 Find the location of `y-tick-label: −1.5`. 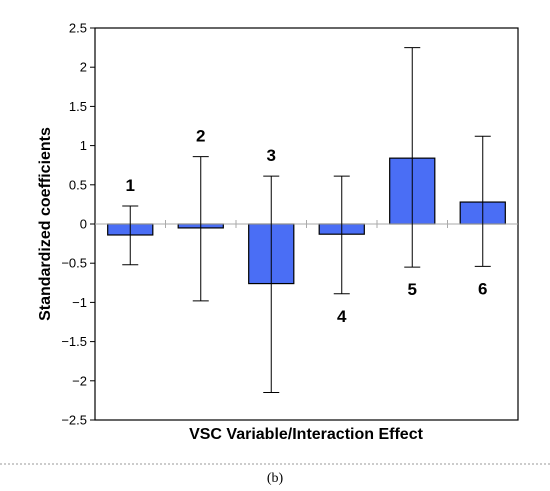

y-tick-label: −1.5 is located at coordinates (74, 341).